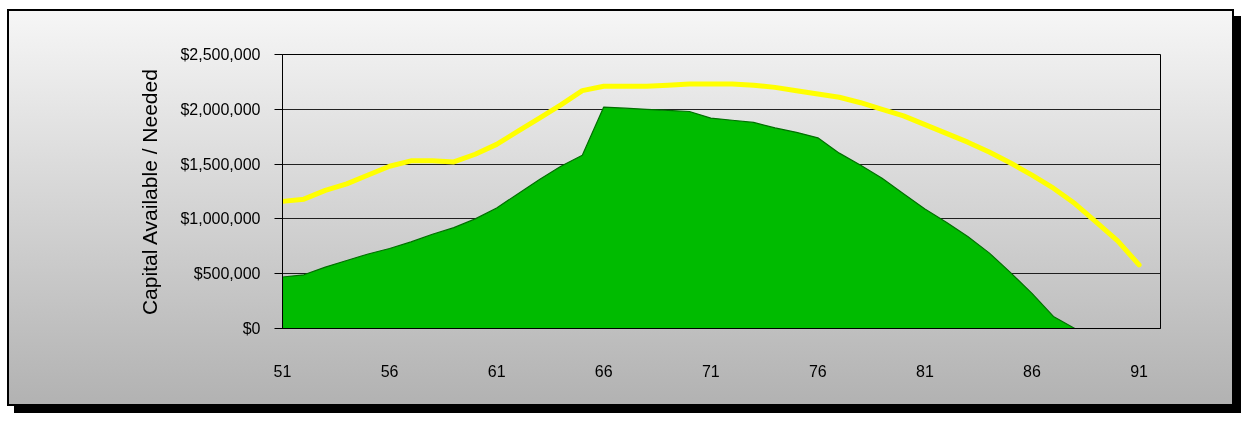  What do you see at coordinates (220, 164) in the screenshot?
I see `y-tick-label: $1,500,000` at bounding box center [220, 164].